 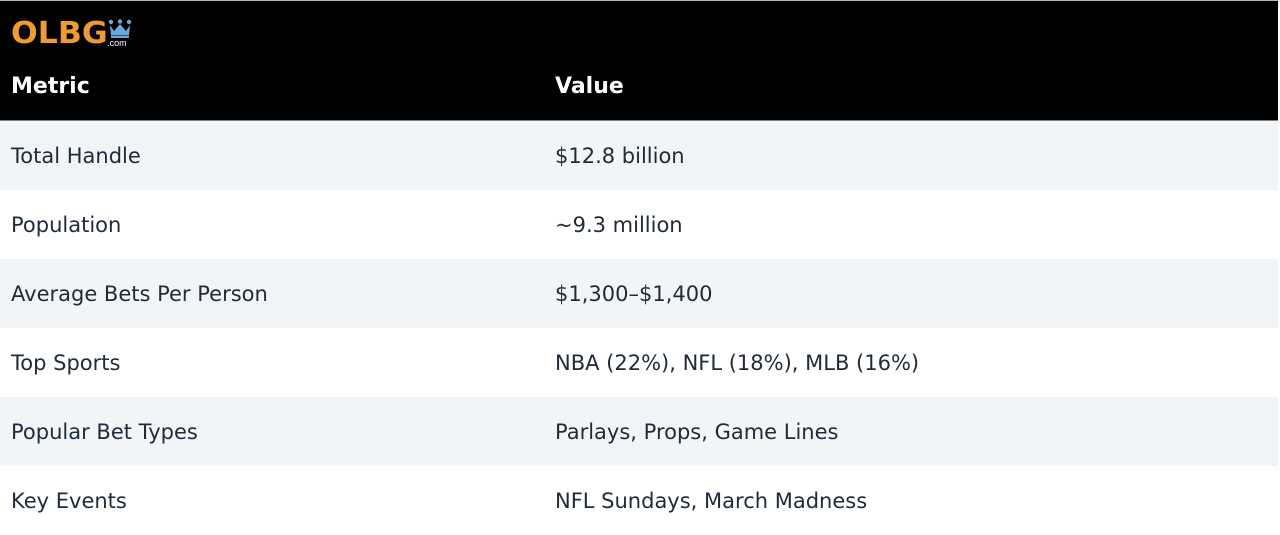 I want to click on column-header-metric: Metric, so click(x=50, y=86).